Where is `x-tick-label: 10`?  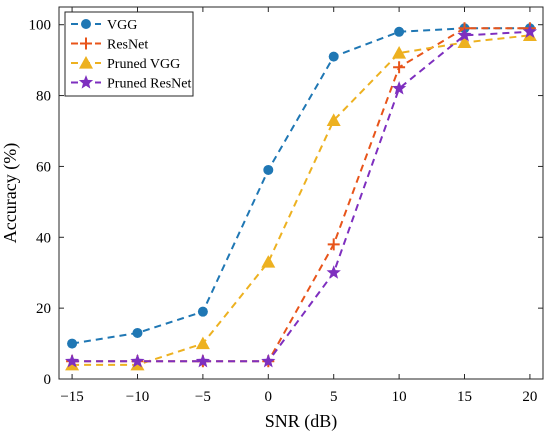
x-tick-label: 10 is located at coordinates (399, 397).